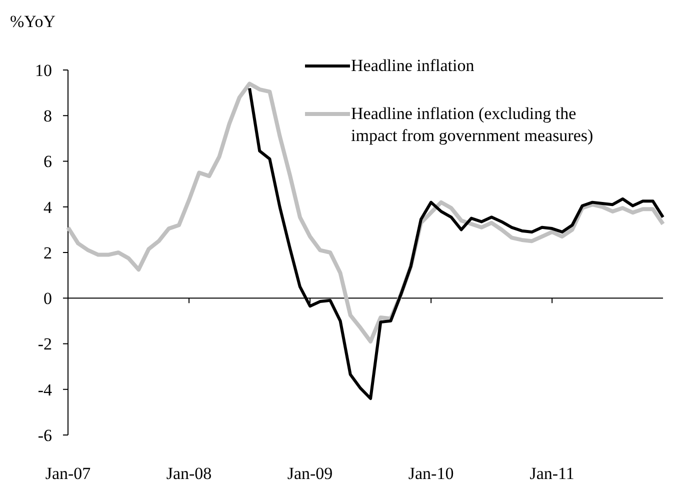  Describe the element at coordinates (45, 344) in the screenshot. I see `y-tick-label: -2` at that location.